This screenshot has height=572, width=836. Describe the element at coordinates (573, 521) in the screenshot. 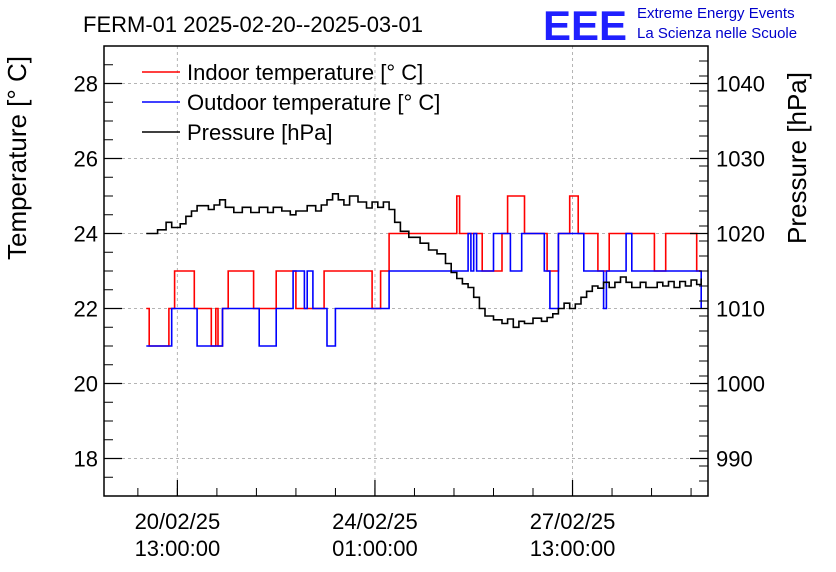

I see `x-tick-label: 27/02/25` at that location.